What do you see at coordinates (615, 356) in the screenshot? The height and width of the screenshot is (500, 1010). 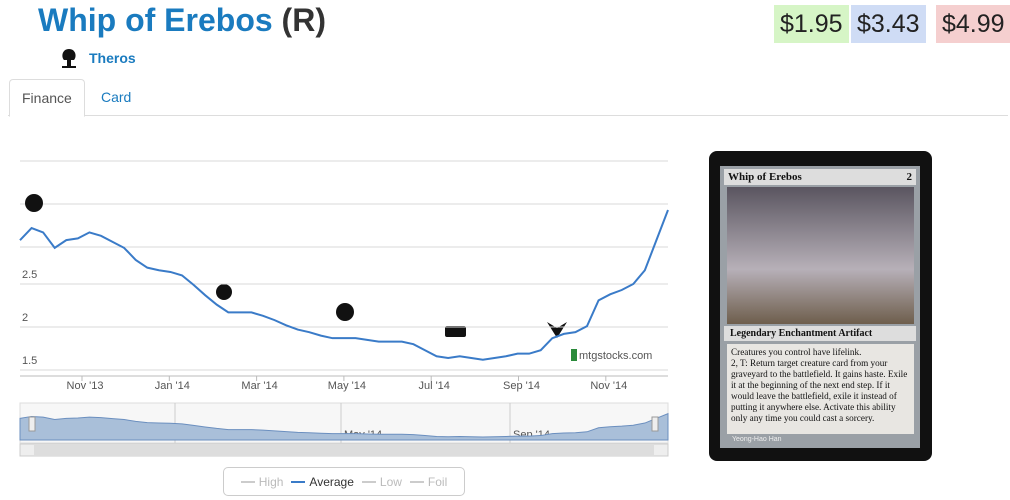 I see `watermark: mtgstocks.com` at bounding box center [615, 356].